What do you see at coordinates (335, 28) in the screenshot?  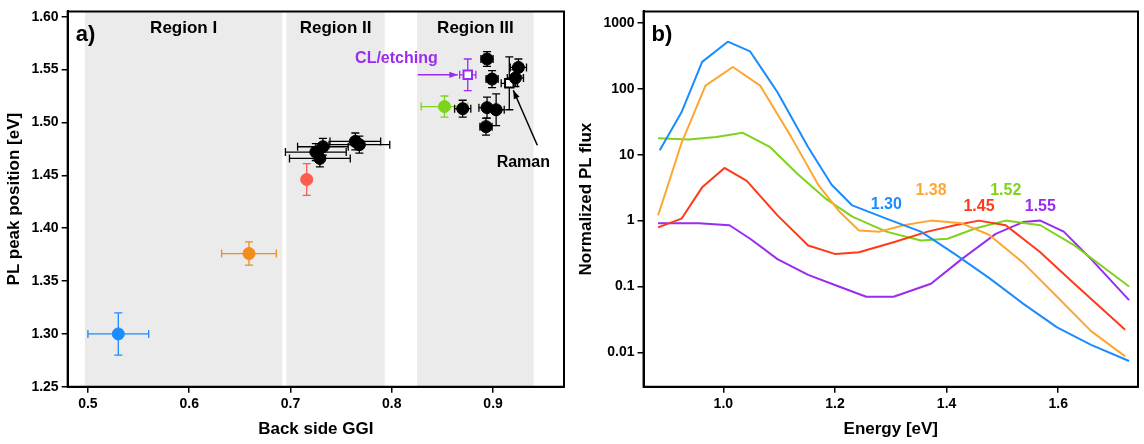 I see `band-label: Region II` at bounding box center [335, 28].